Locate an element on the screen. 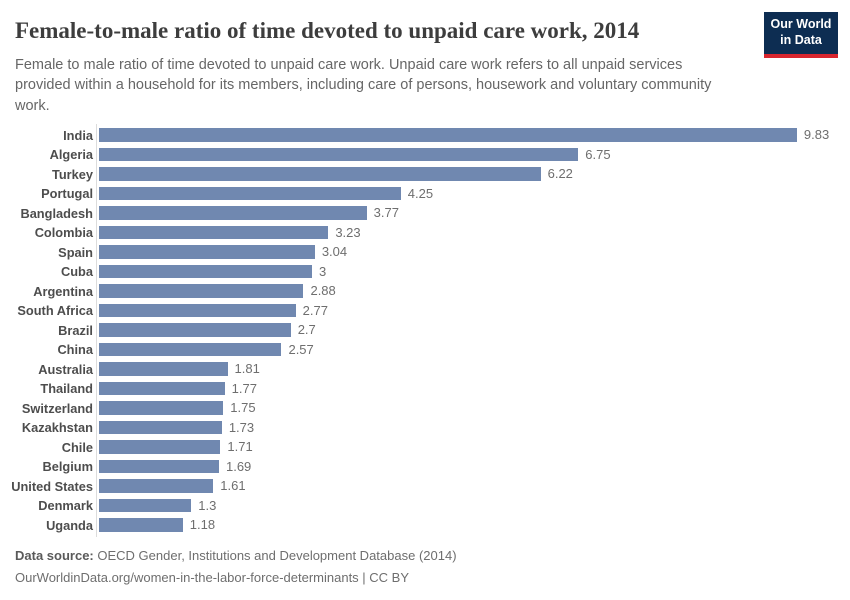  bar-track: 3 is located at coordinates (471, 272).